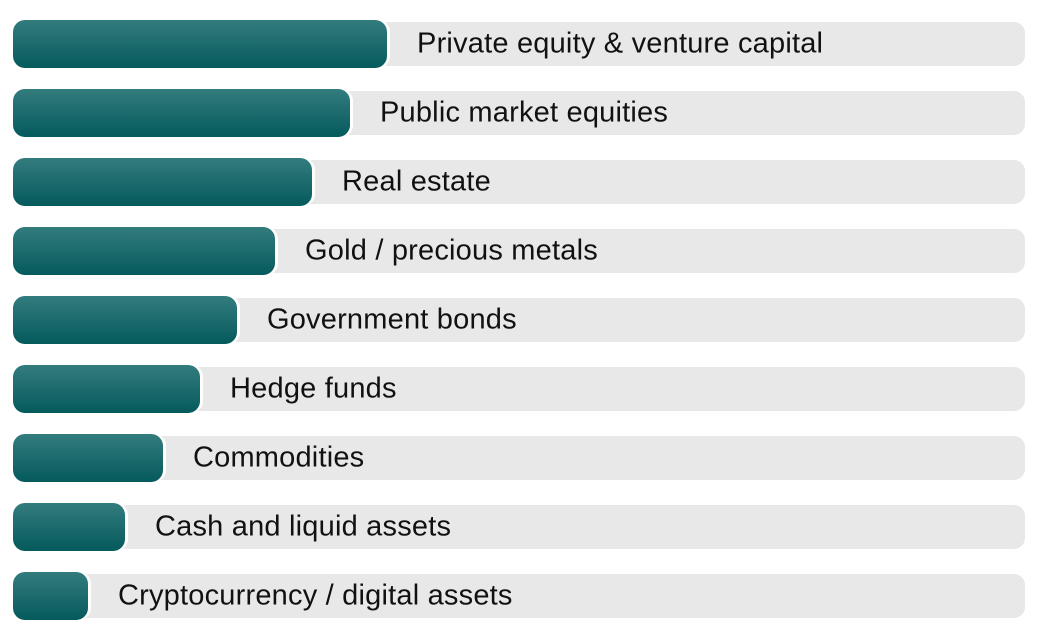 This screenshot has height=638, width=1042. What do you see at coordinates (315, 595) in the screenshot?
I see `bar-label: Cryptocurrency / digital assets` at bounding box center [315, 595].